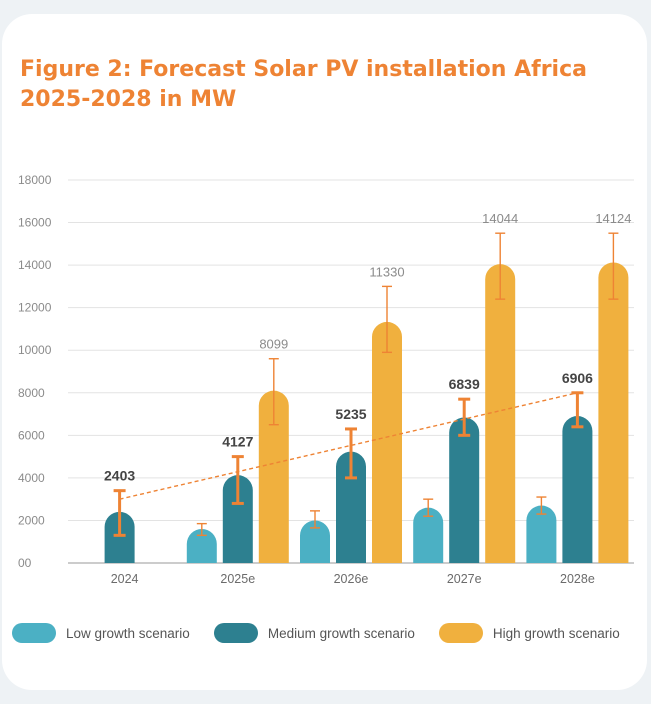 The height and width of the screenshot is (704, 651). I want to click on data-label-medium: 6906, so click(577, 378).